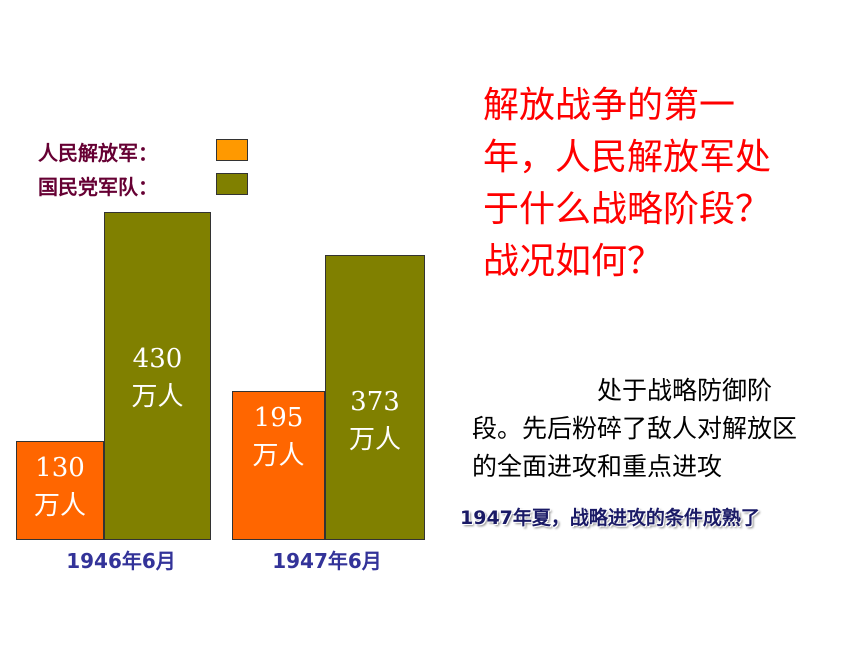 The width and height of the screenshot is (860, 645). I want to click on value-label: 373万人, so click(374, 421).